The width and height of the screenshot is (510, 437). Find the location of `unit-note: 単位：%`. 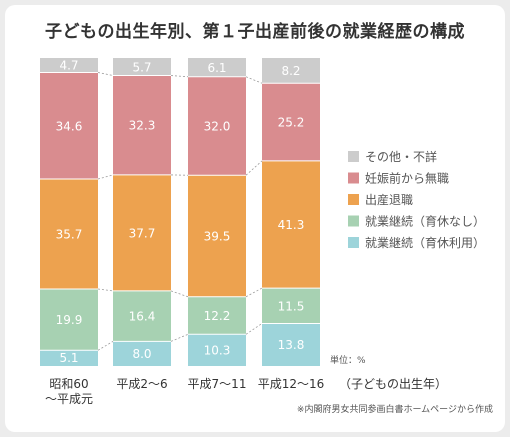

unit-note: 単位：% is located at coordinates (348, 360).